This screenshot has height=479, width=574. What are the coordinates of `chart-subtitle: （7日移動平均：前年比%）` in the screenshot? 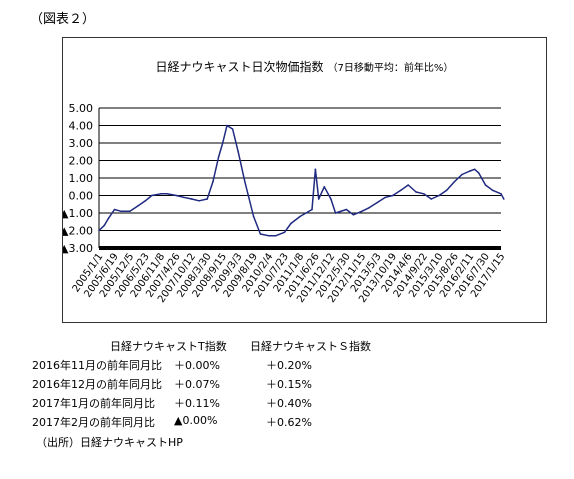 It's located at (390, 68).